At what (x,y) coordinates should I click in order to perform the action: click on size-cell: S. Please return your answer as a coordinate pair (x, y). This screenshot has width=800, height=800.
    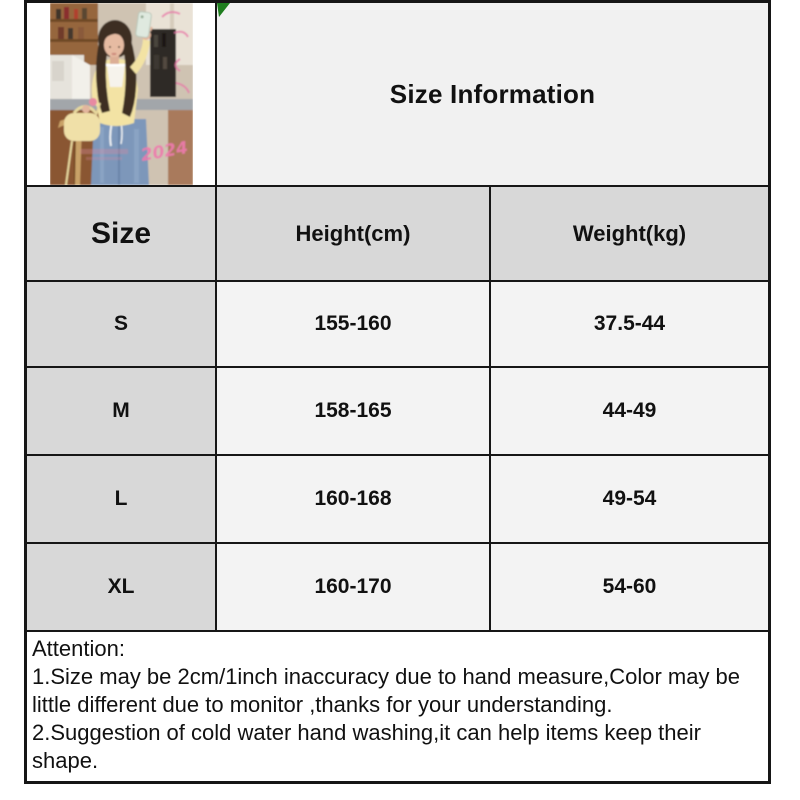
    Looking at the image, I should click on (122, 324).